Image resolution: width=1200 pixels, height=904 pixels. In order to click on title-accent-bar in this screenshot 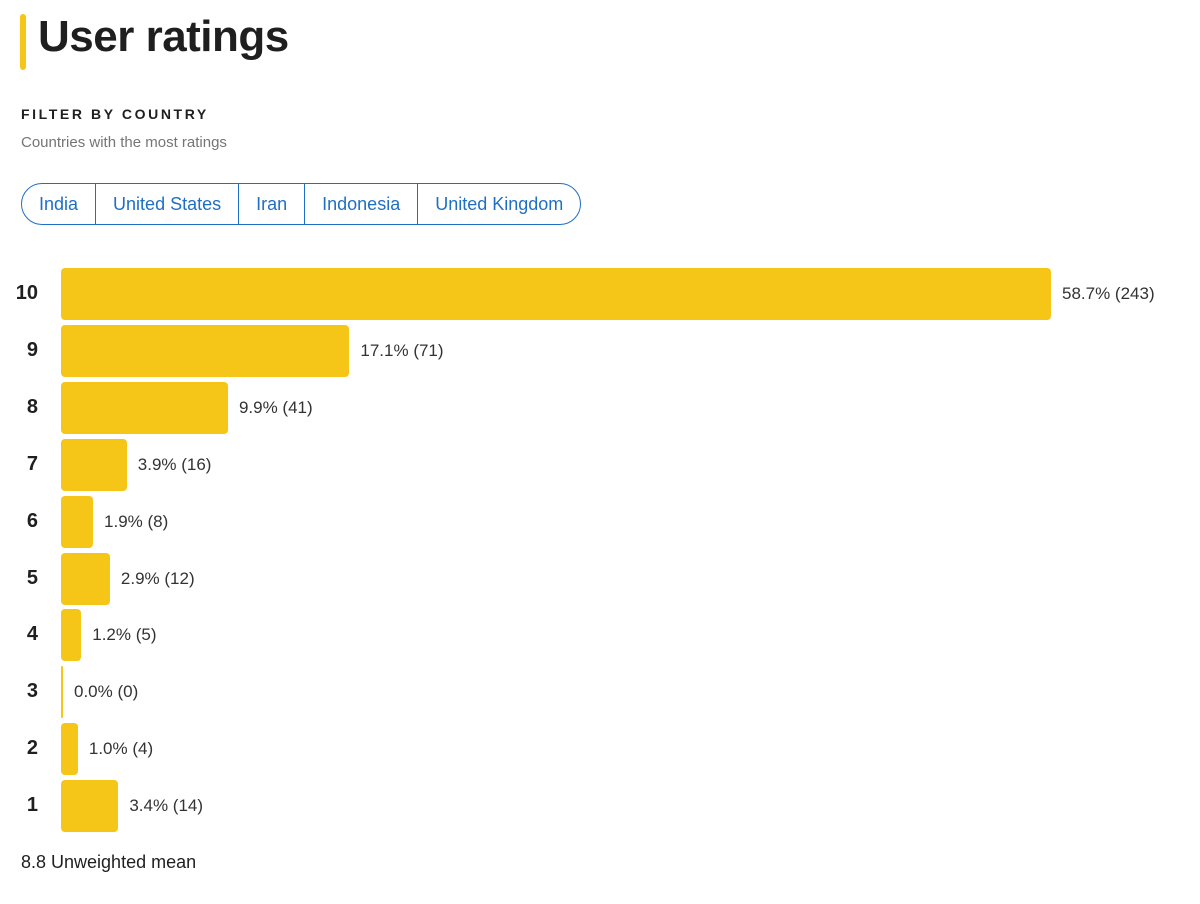, I will do `click(23, 42)`.